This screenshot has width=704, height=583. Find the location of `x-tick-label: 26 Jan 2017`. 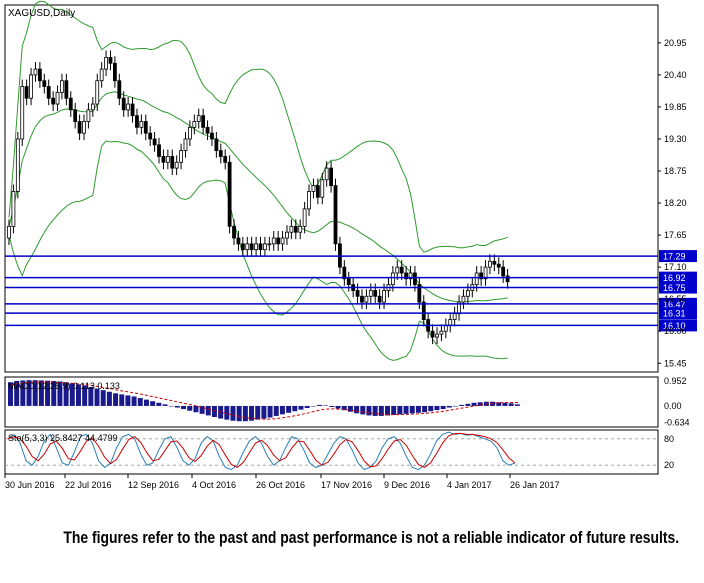

x-tick-label: 26 Jan 2017 is located at coordinates (535, 485).